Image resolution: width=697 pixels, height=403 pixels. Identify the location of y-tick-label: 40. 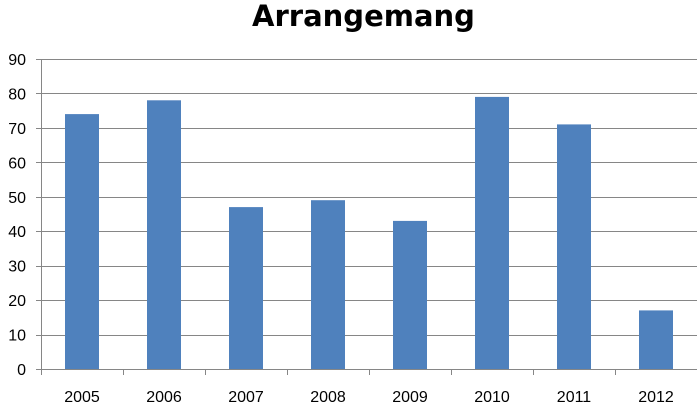
(17, 232).